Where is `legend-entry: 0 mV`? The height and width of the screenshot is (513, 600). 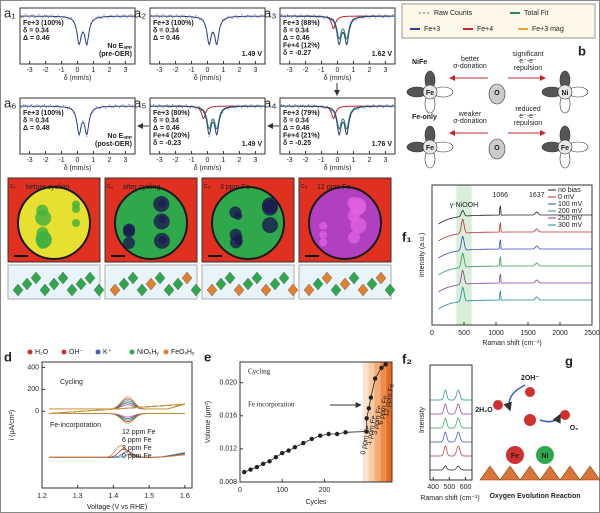 legend-entry: 0 mV is located at coordinates (566, 197).